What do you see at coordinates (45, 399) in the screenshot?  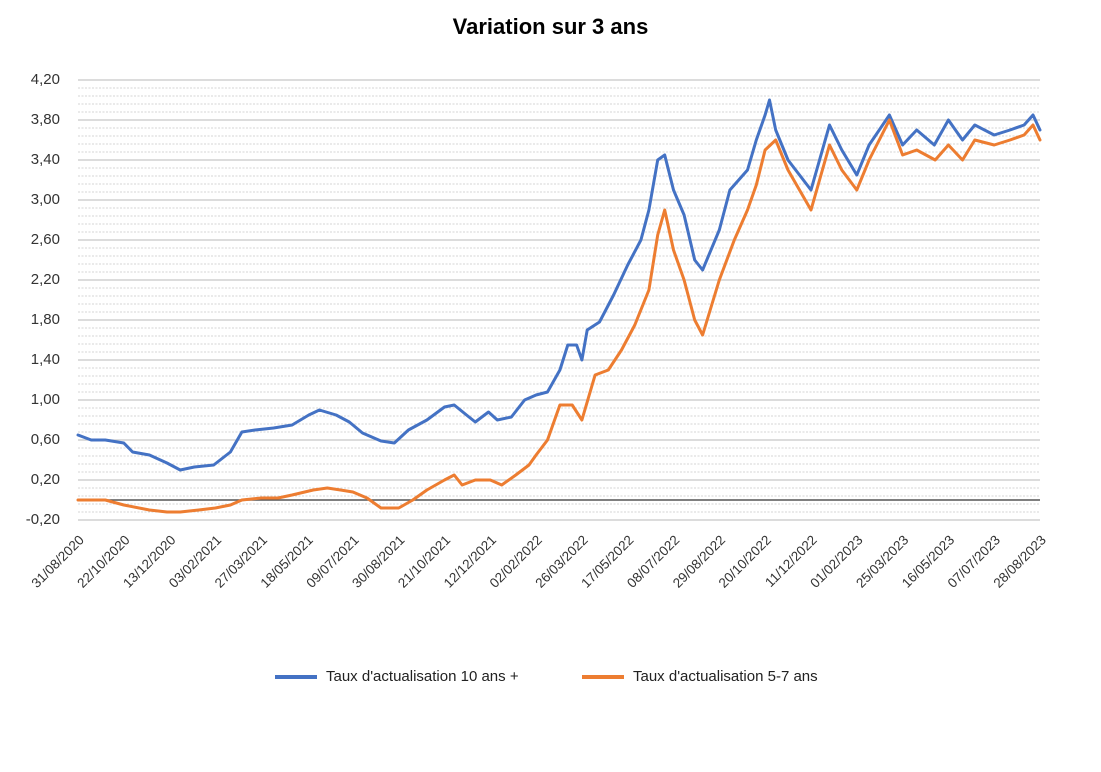 I see `y-tick-label: 1,00` at bounding box center [45, 399].